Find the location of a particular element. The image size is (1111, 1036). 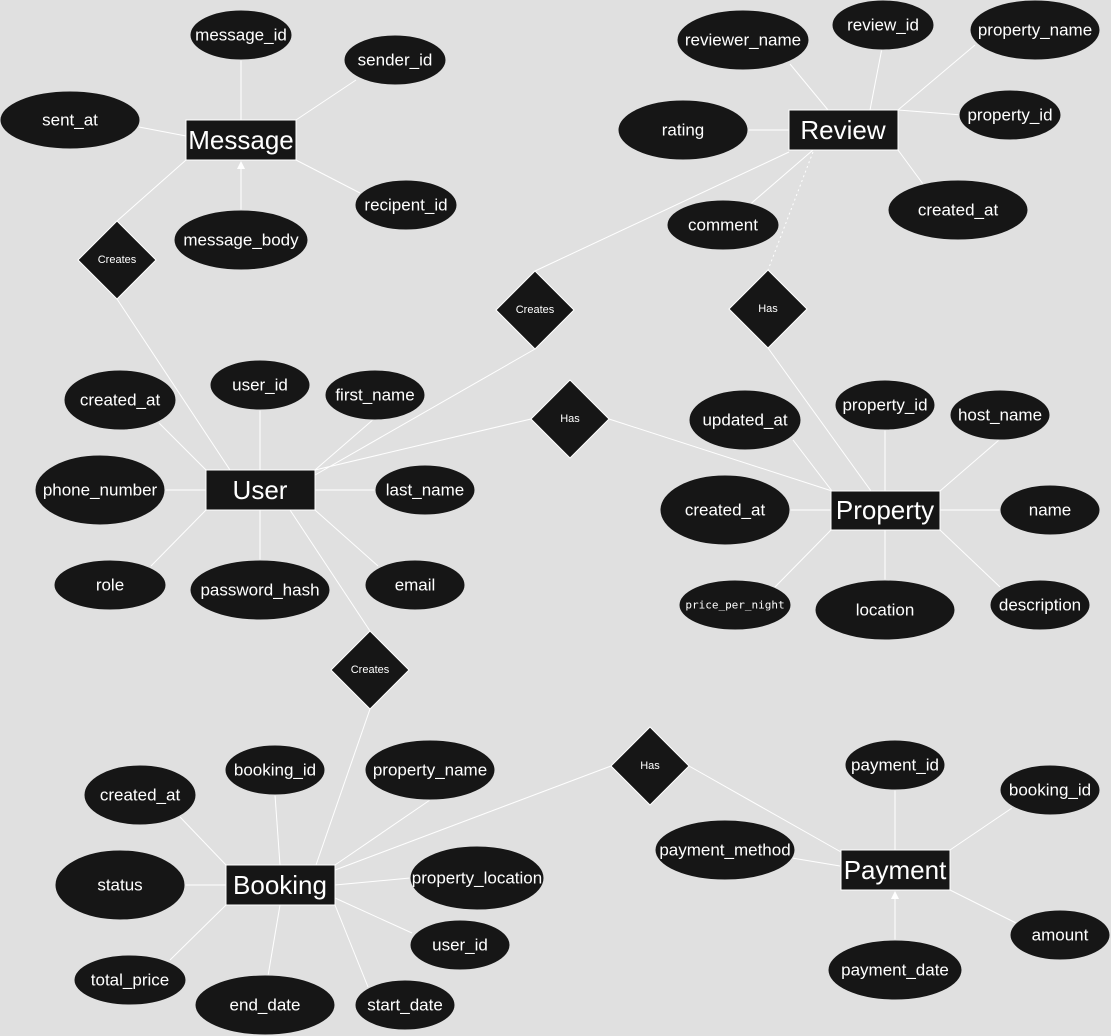

relationship-property-has-review: Has is located at coordinates (768, 309).